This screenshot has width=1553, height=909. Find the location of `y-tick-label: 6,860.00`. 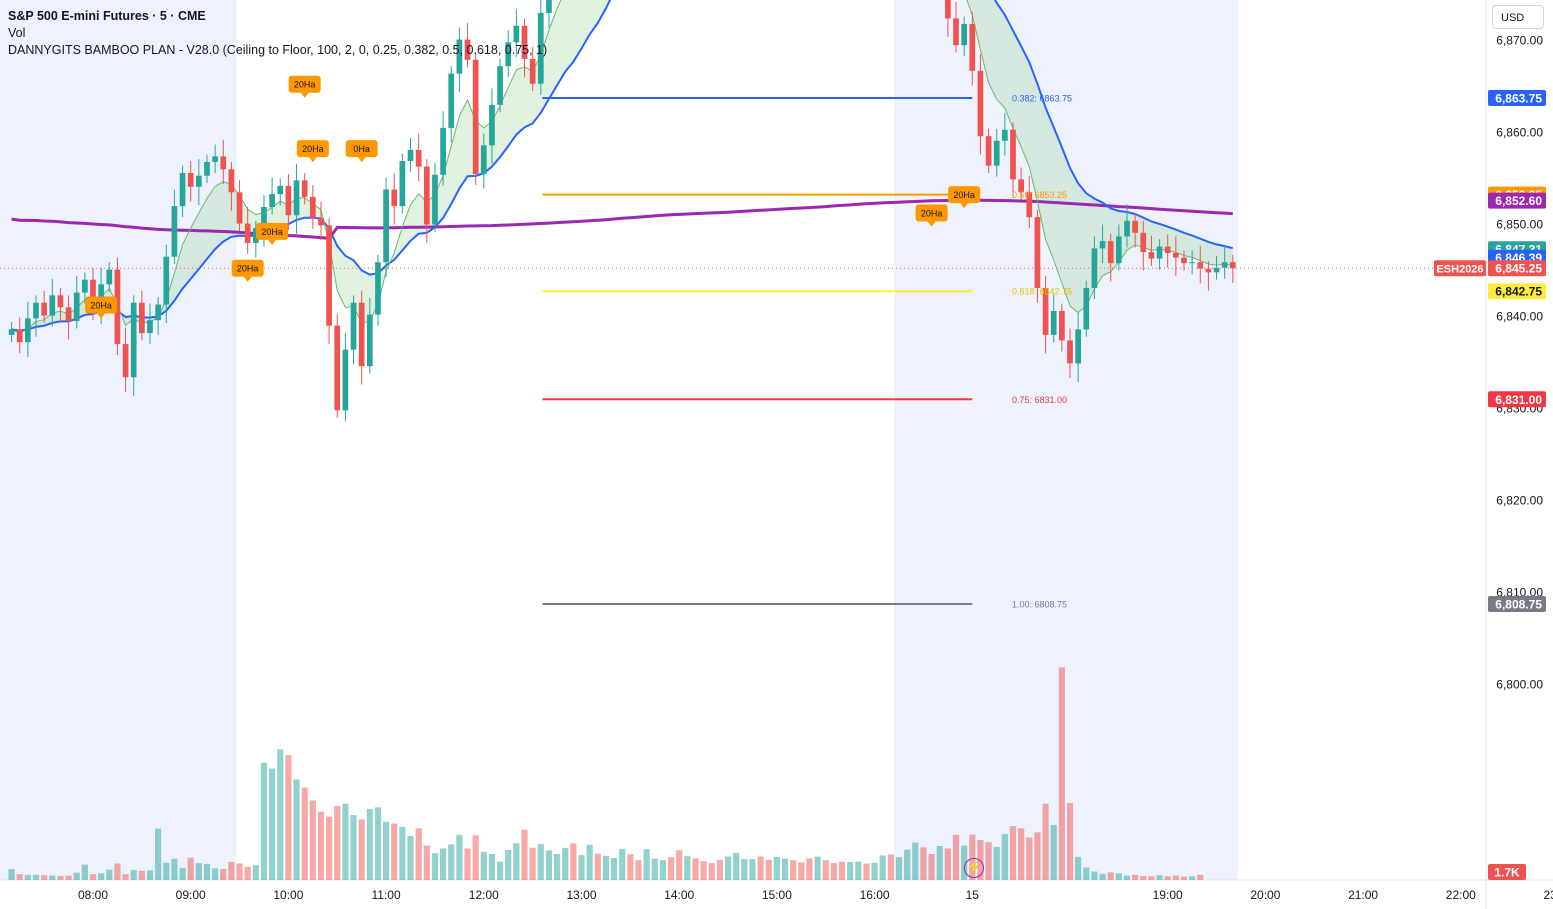

y-tick-label: 6,860.00 is located at coordinates (1519, 133).